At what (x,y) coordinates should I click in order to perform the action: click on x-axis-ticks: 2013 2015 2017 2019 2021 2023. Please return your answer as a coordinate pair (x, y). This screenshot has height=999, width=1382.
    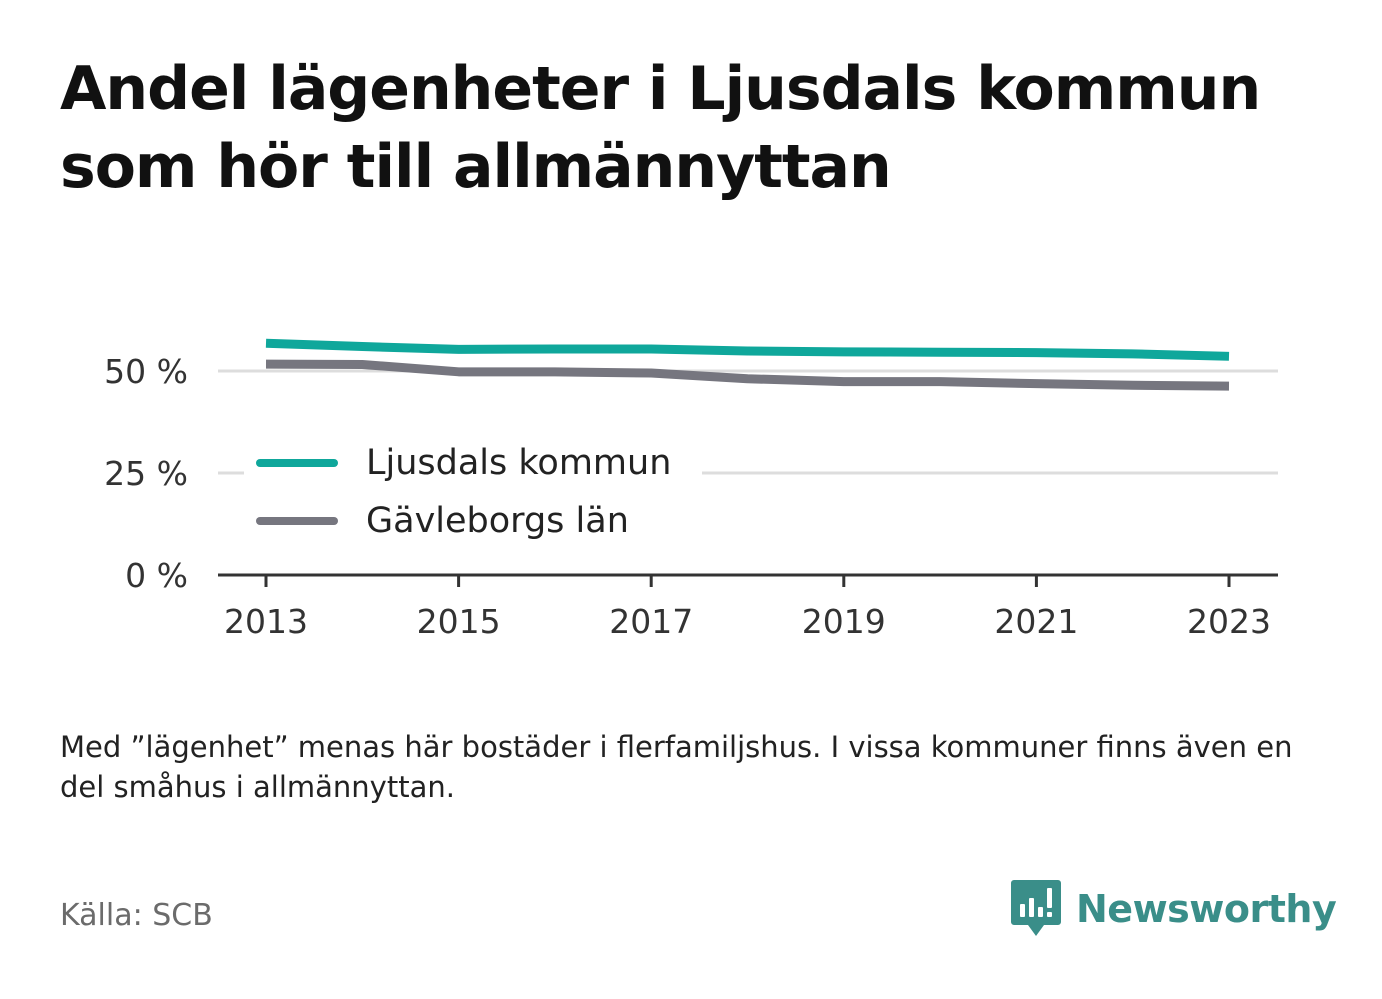
    Looking at the image, I should click on (747, 608).